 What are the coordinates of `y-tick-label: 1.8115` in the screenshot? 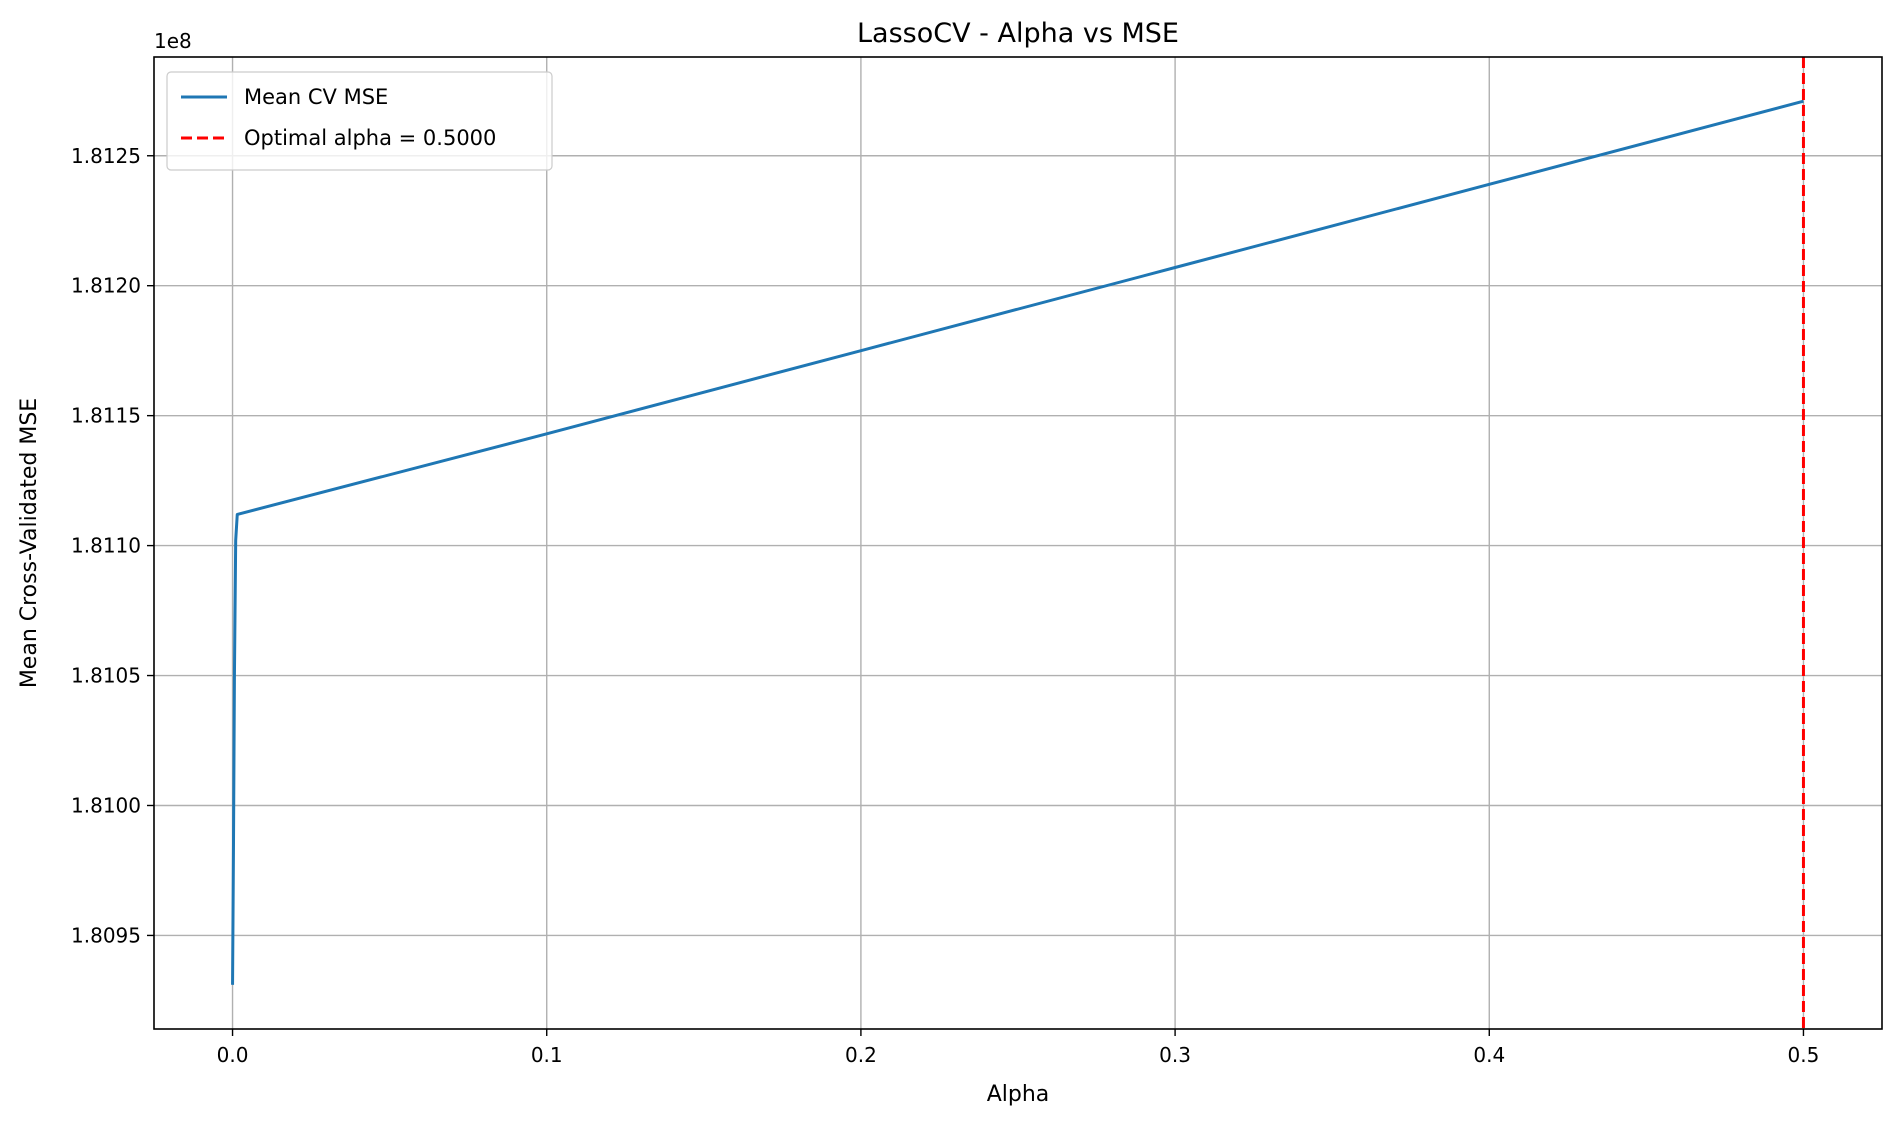 It's located at (106, 416).